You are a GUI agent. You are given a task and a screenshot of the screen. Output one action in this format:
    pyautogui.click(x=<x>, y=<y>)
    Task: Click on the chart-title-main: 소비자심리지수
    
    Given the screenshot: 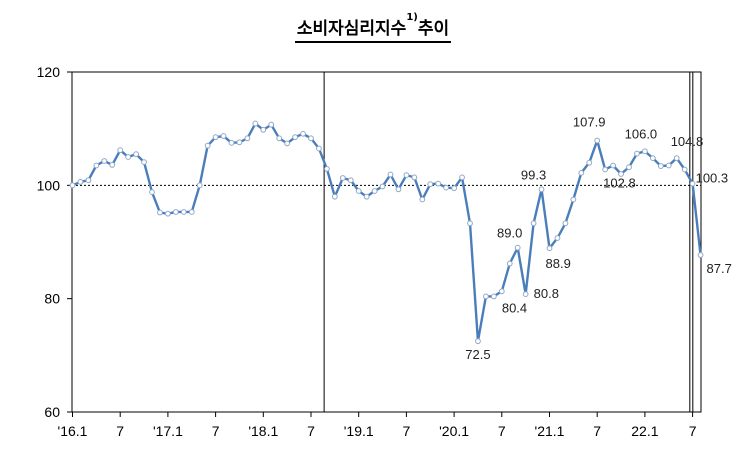 What is the action you would take?
    pyautogui.click(x=351, y=29)
    